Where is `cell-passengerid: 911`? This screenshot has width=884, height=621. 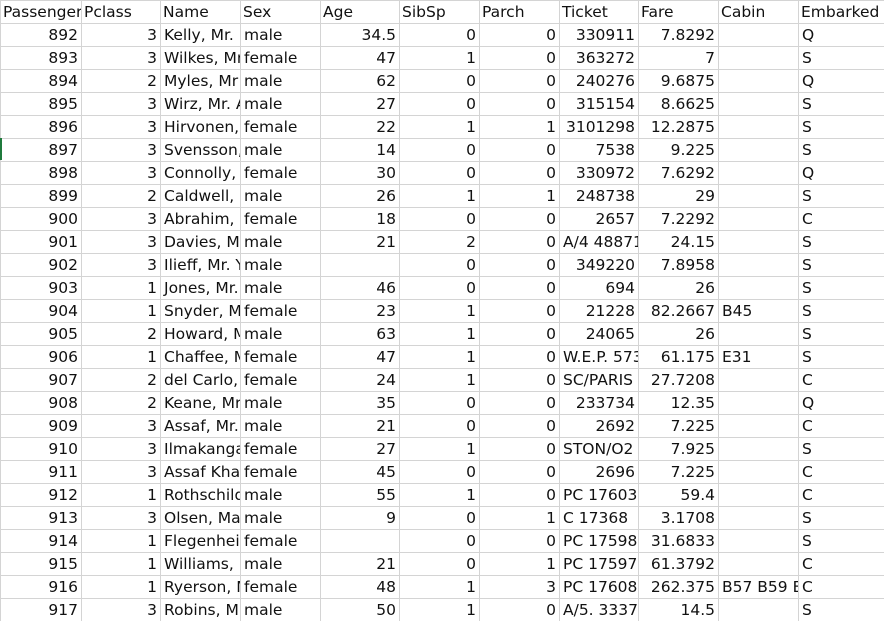 cell-passengerid: 911 is located at coordinates (41, 472).